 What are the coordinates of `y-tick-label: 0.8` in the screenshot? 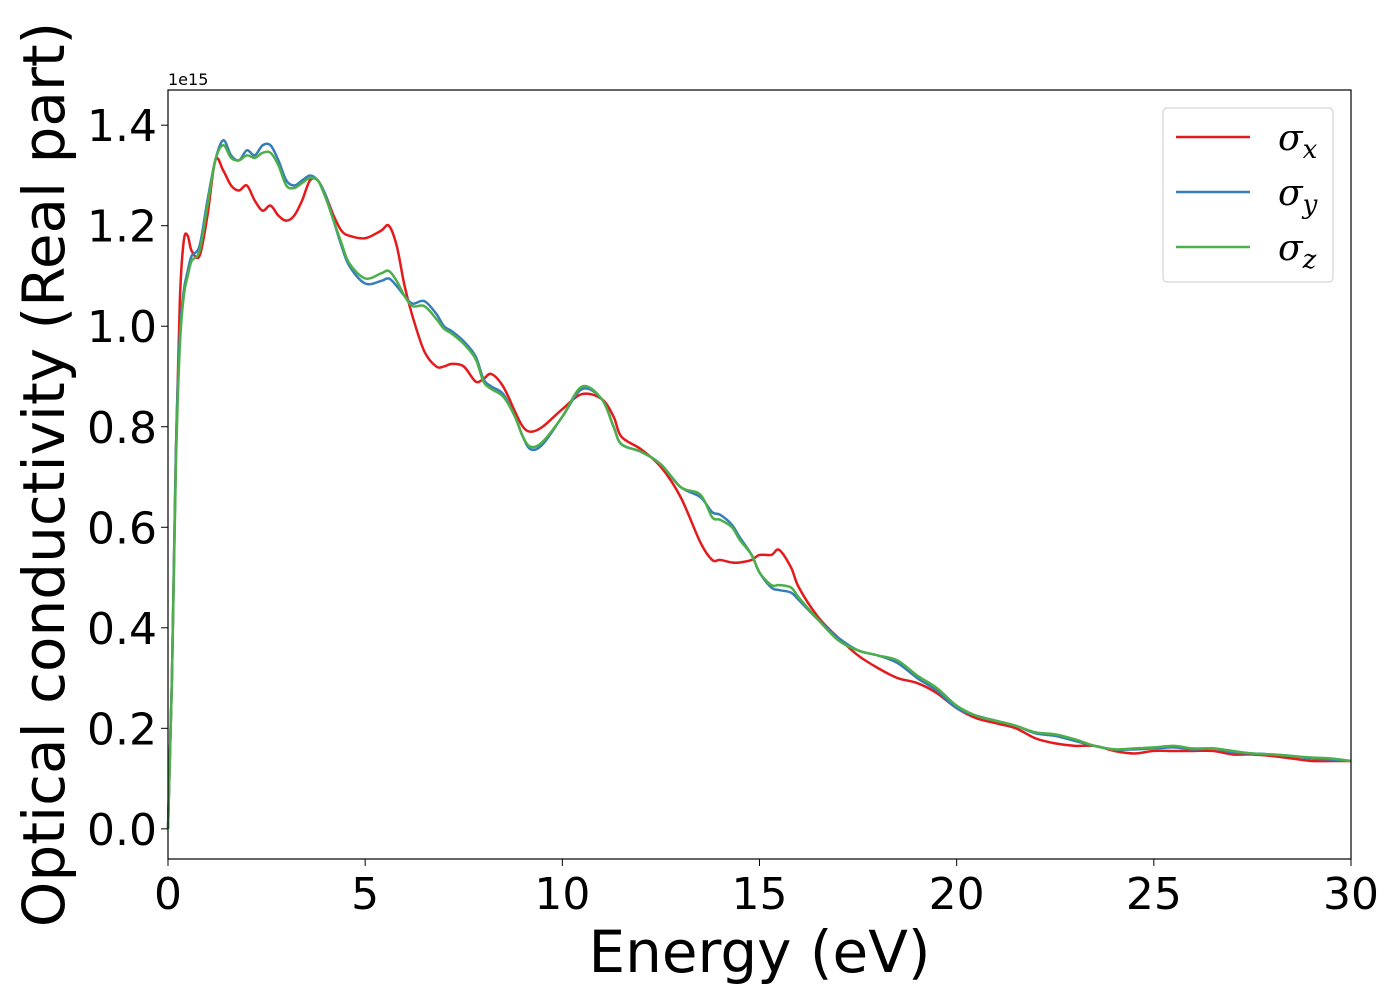 It's located at (122, 428).